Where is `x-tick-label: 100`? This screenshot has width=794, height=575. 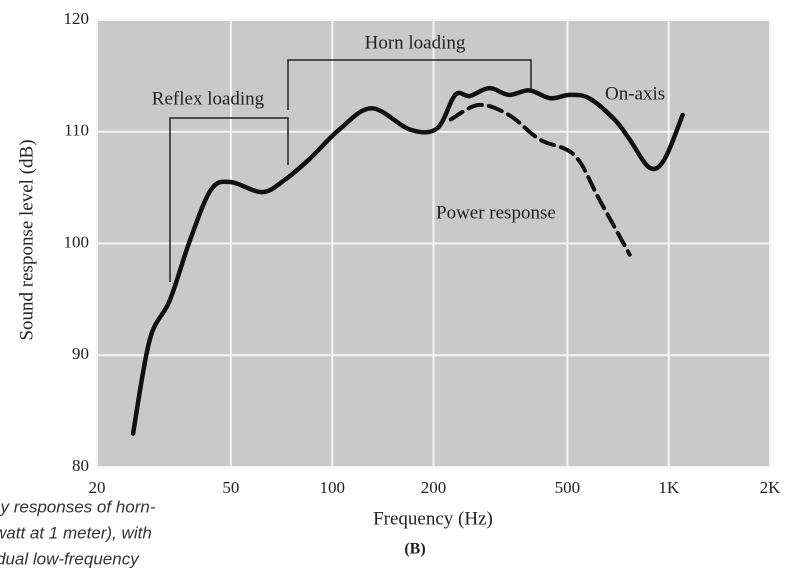
x-tick-label: 100 is located at coordinates (332, 487).